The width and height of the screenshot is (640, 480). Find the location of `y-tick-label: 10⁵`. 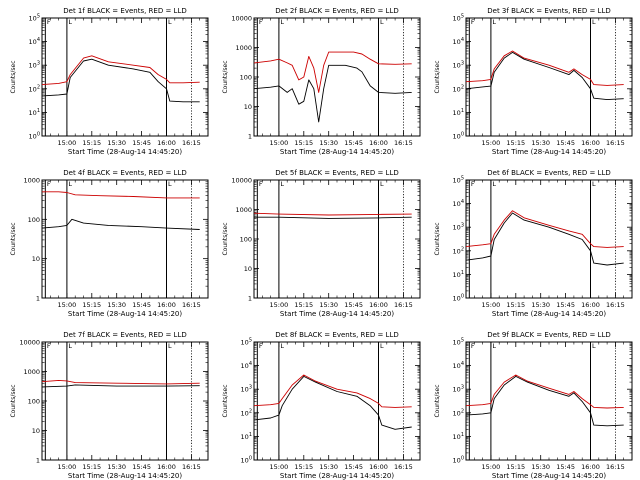

y-tick-label: 10⁵ is located at coordinates (458, 342).